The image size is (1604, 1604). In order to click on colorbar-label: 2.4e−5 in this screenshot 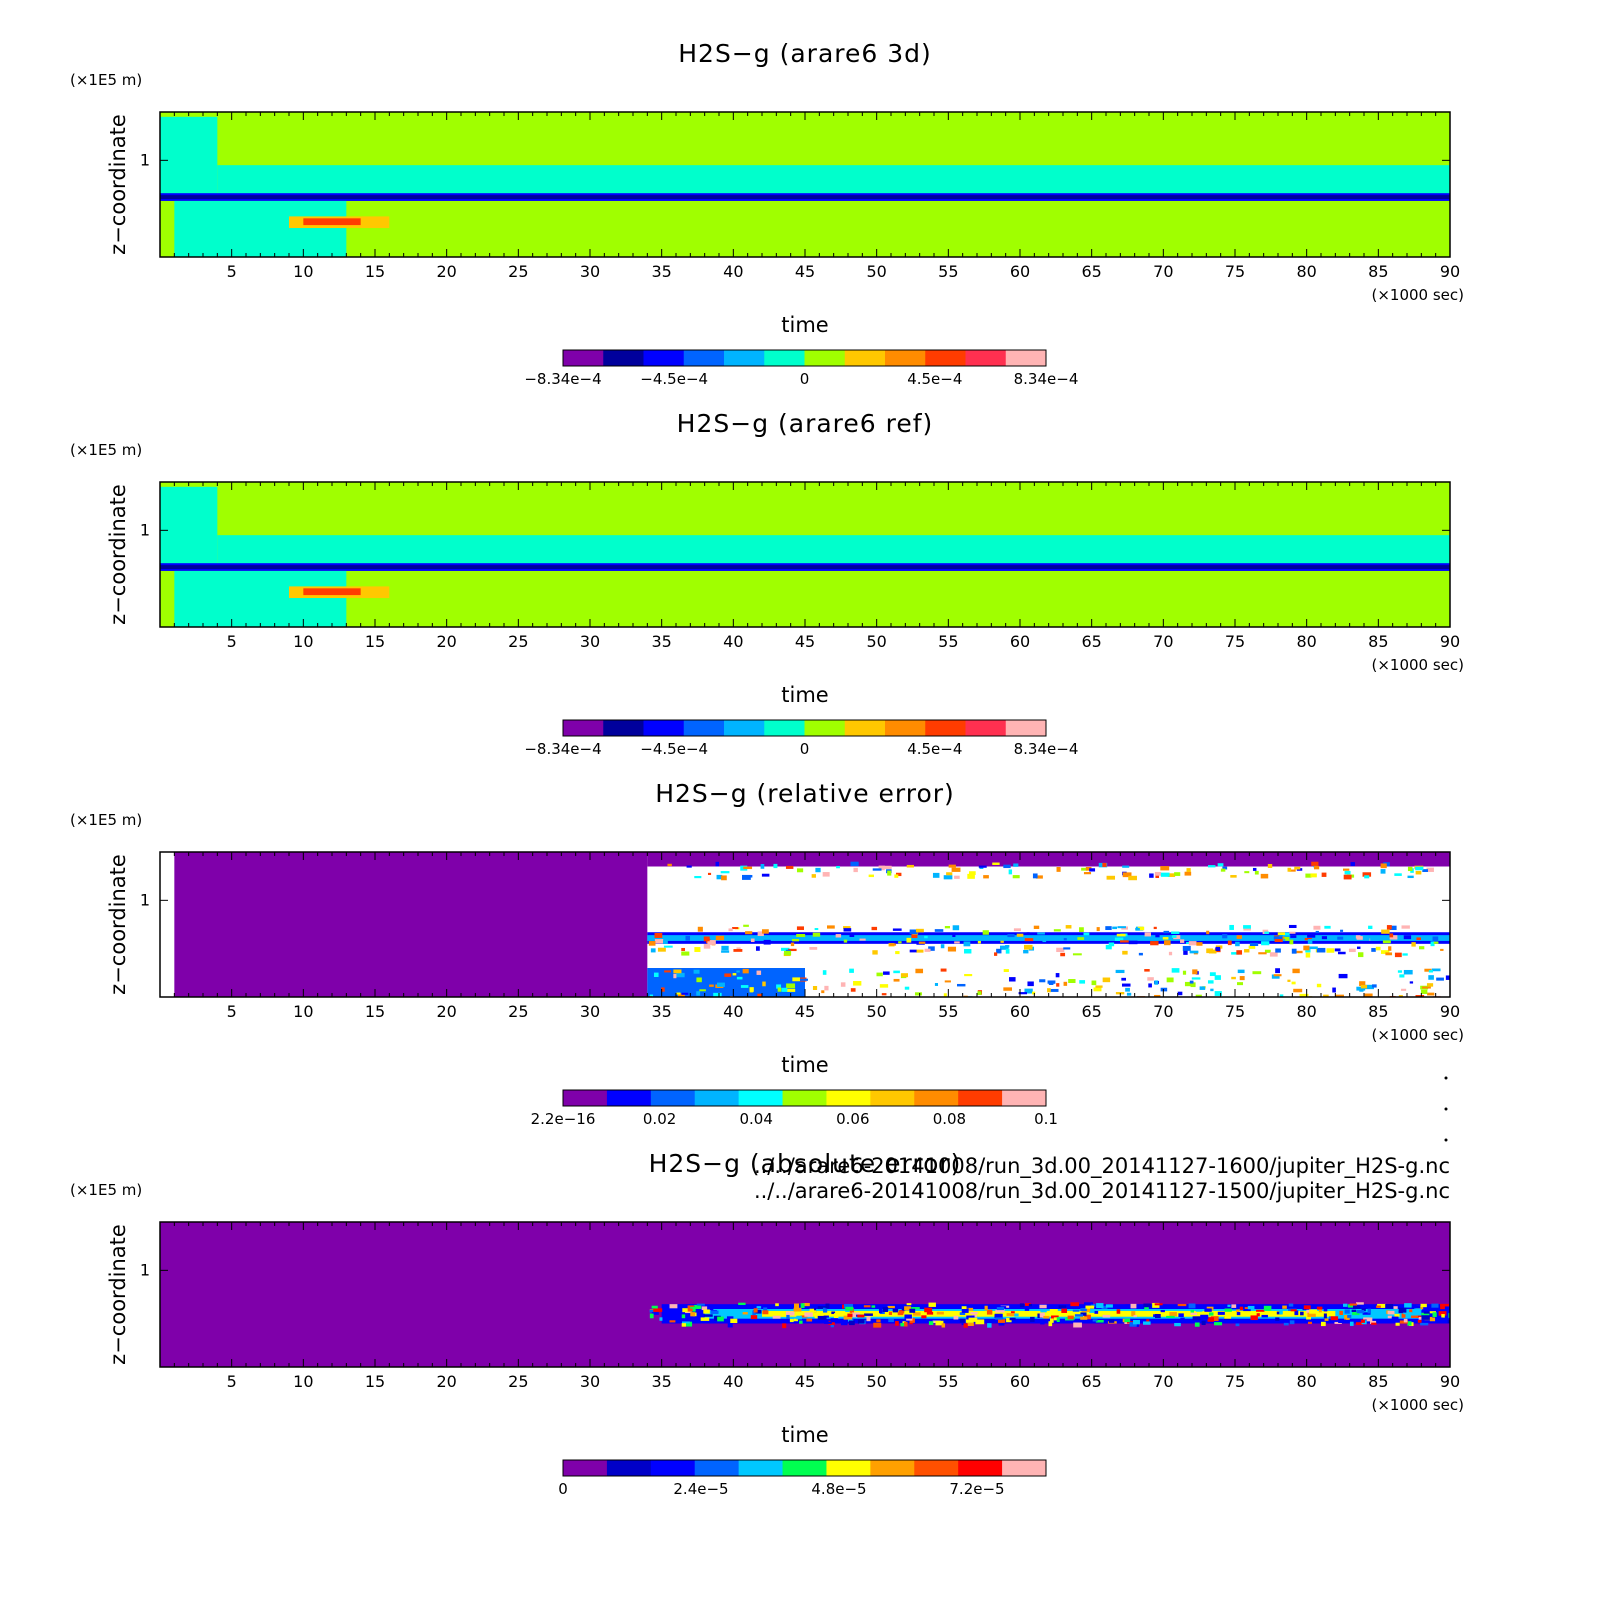, I will do `click(700, 1489)`.